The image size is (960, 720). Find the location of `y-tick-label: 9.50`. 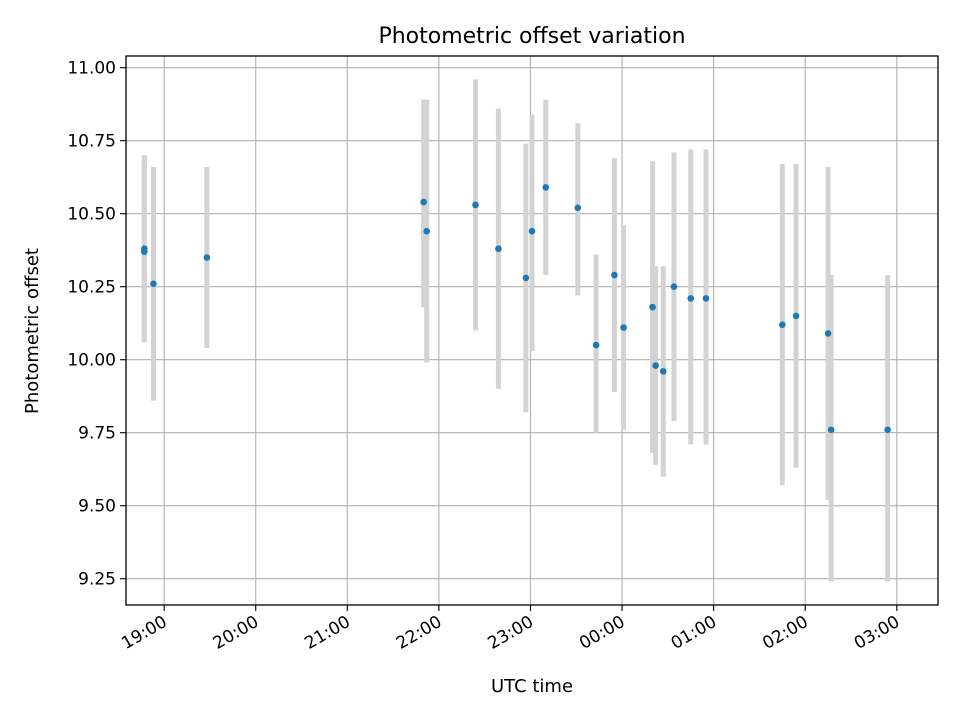

y-tick-label: 9.50 is located at coordinates (97, 507).